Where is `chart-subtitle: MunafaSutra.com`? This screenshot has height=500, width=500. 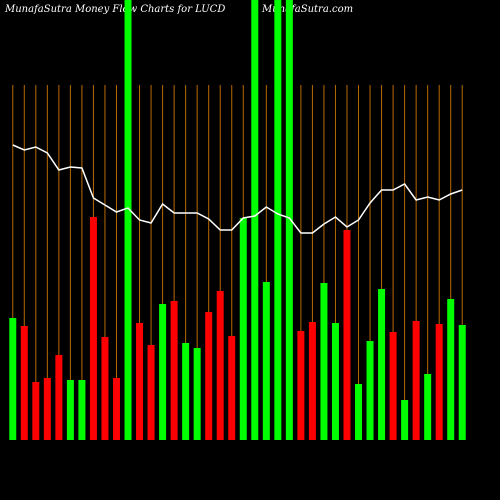 chart-subtitle: MunafaSutra.com is located at coordinates (307, 9).